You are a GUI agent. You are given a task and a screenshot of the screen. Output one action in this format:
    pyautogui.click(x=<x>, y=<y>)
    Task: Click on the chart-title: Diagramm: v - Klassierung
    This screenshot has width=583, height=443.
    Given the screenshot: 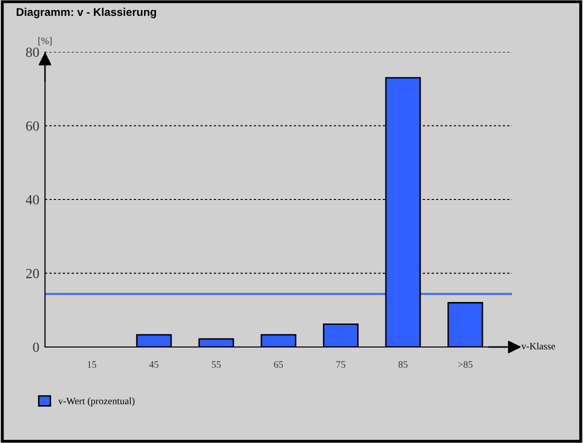 What is the action you would take?
    pyautogui.click(x=86, y=13)
    